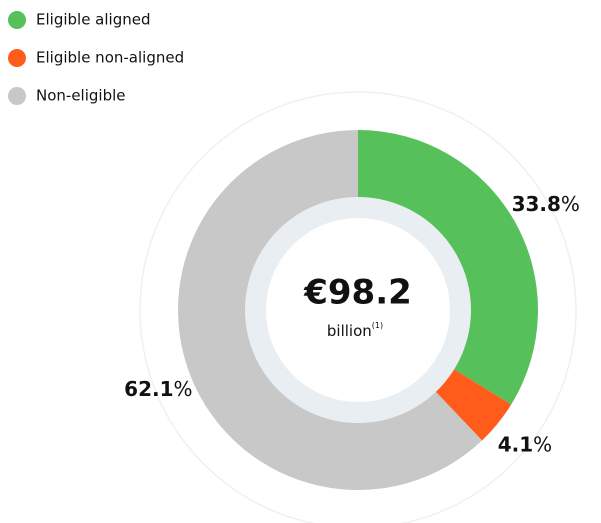 The image size is (601, 523). I want to click on center-label: billion(1), so click(355, 330).